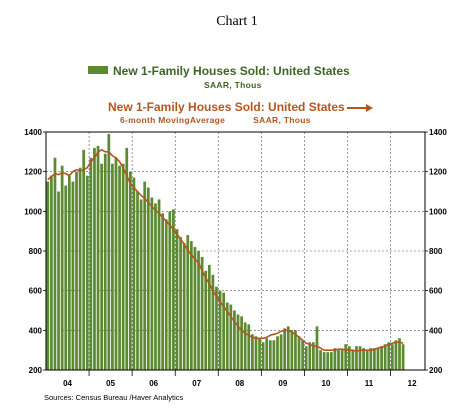  What do you see at coordinates (33, 211) in the screenshot?
I see `y-tick-label-left: 1000` at bounding box center [33, 211].